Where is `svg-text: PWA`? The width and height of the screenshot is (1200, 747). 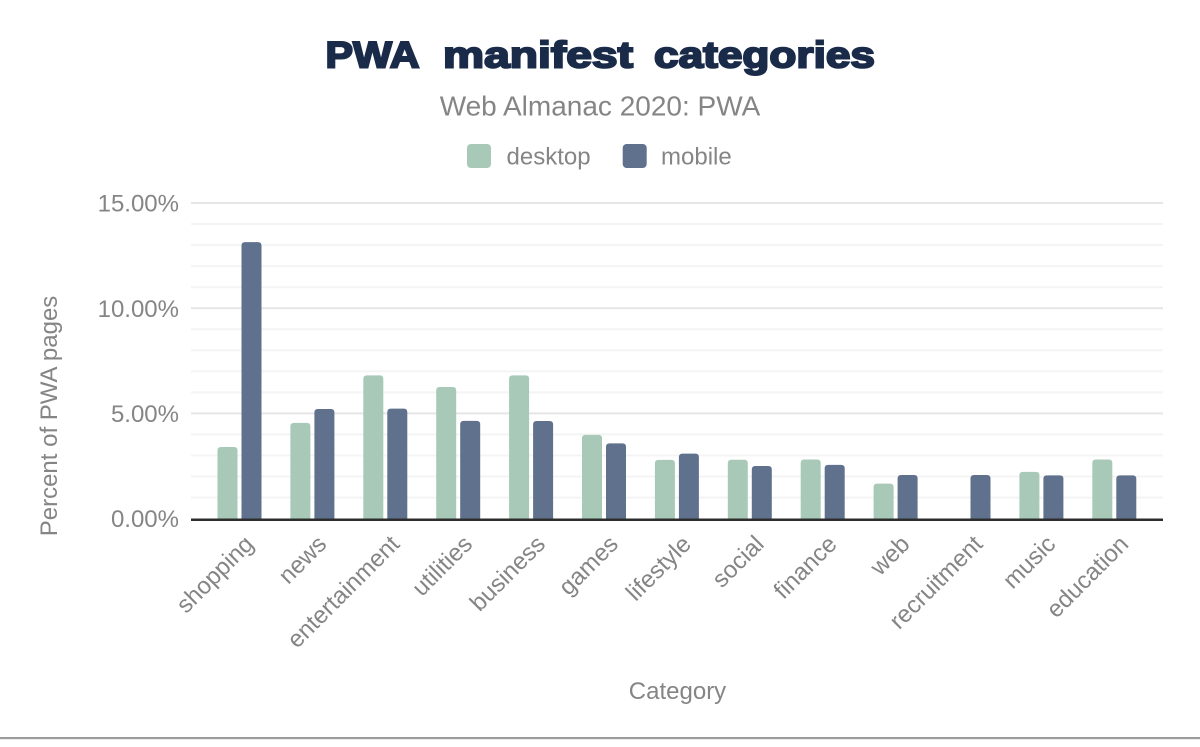
svg-text: PWA is located at coordinates (373, 55).